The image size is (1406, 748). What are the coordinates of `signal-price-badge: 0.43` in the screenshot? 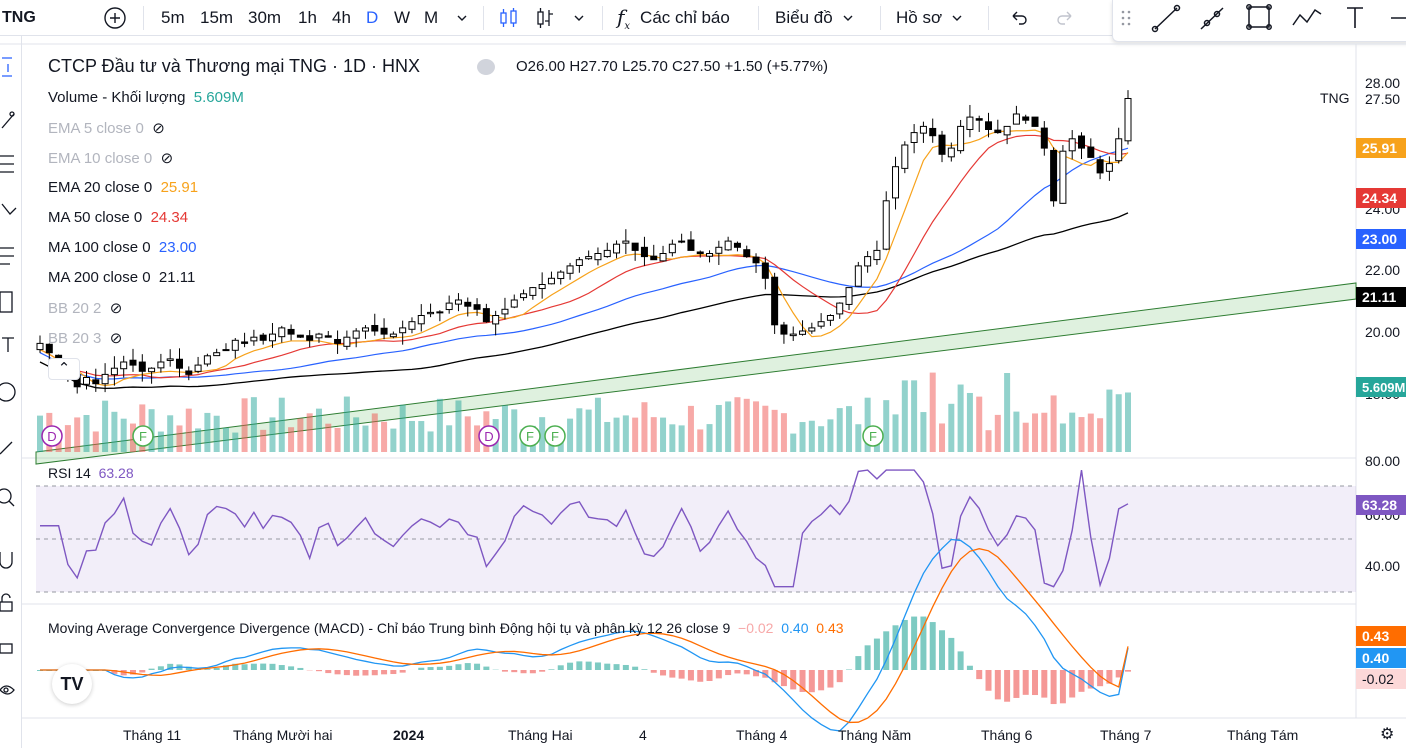 It's located at (1381, 636).